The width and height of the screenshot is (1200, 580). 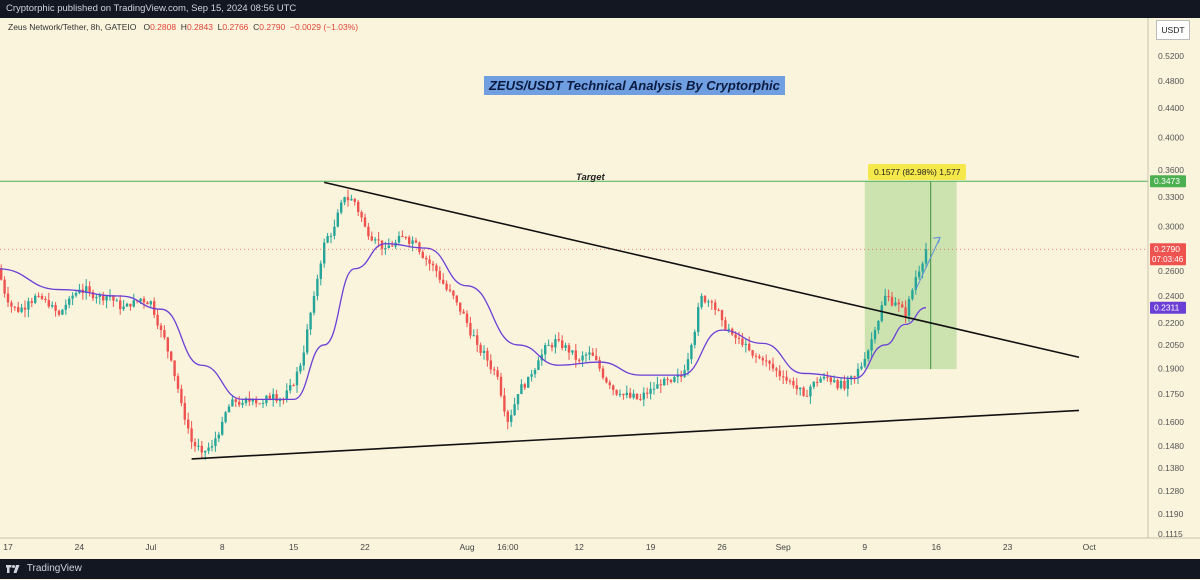 What do you see at coordinates (917, 172) in the screenshot?
I see `measure-label: 0.1577 (82.98%) 1,577` at bounding box center [917, 172].